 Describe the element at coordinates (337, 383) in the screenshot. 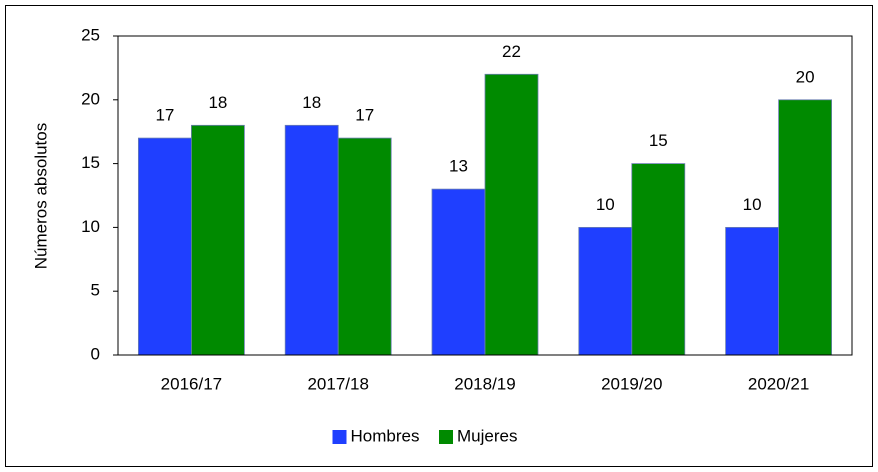

I see `x-tick-label: 2017/18` at that location.